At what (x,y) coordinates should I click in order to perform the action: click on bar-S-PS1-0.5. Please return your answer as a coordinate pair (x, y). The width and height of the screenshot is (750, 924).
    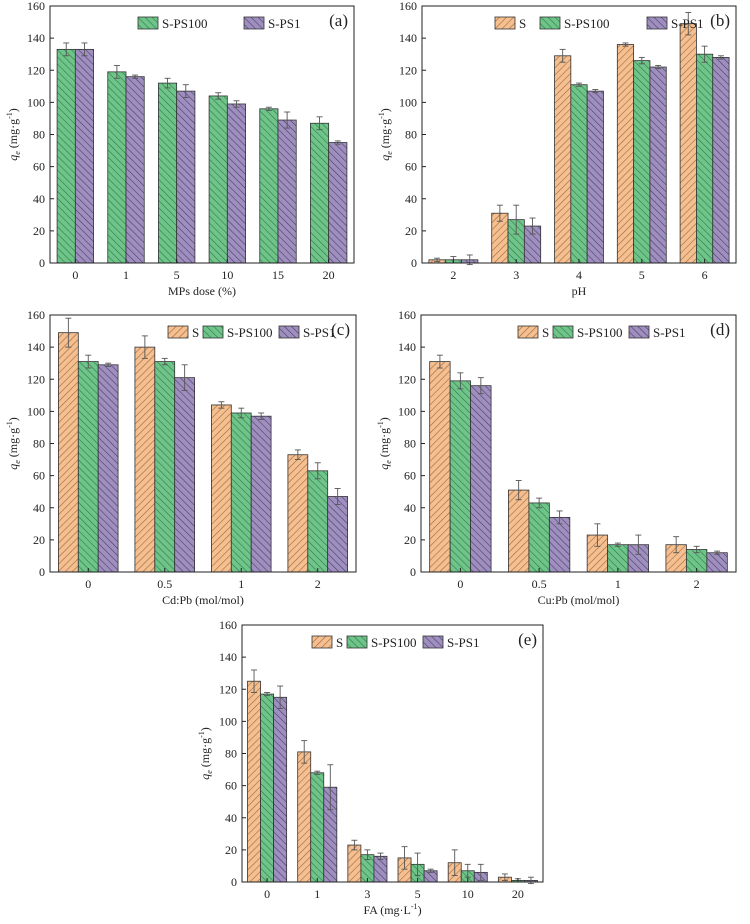
    Looking at the image, I should click on (559, 544).